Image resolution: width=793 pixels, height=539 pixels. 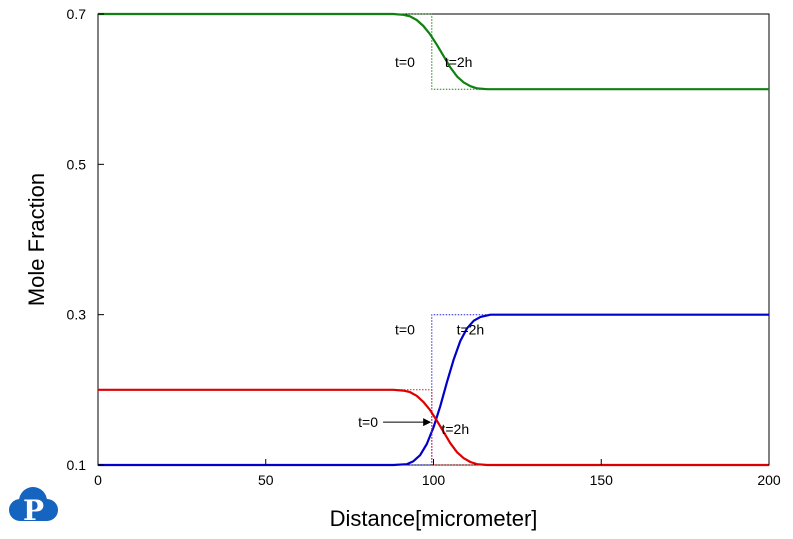 I want to click on initial-profile-line, so click(x=433, y=51).